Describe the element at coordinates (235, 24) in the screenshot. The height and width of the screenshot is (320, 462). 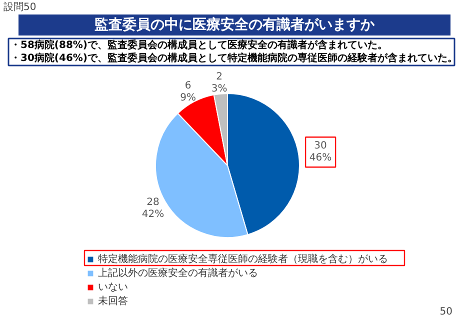
I see `chart-title: 監査委員の中に医療安全の有識者がいますか` at that location.